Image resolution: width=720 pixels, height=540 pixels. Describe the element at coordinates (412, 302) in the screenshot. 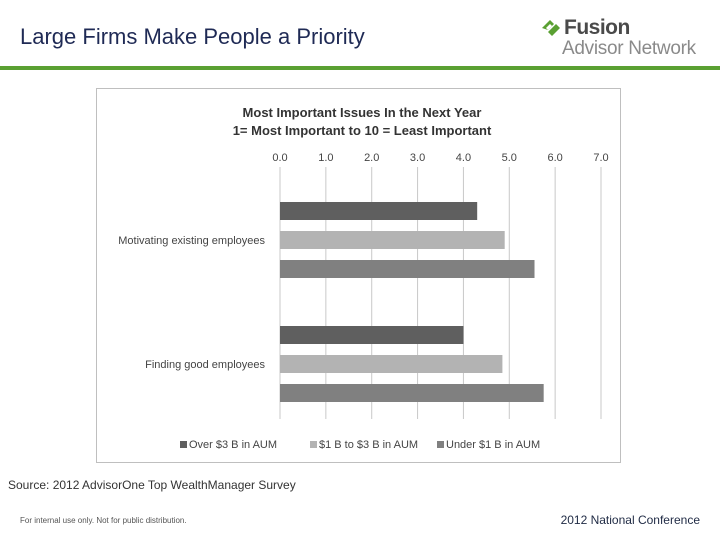

I see `bars` at that location.